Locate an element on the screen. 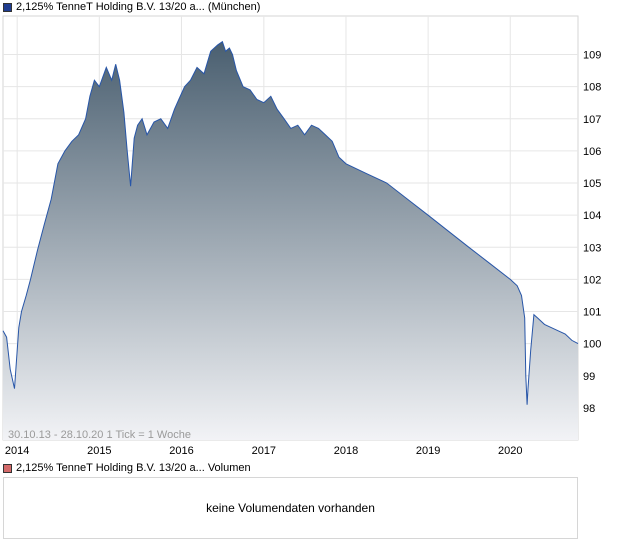 The height and width of the screenshot is (546, 620). volume-empty-message: keine Volumendaten vorhanden is located at coordinates (290, 508).